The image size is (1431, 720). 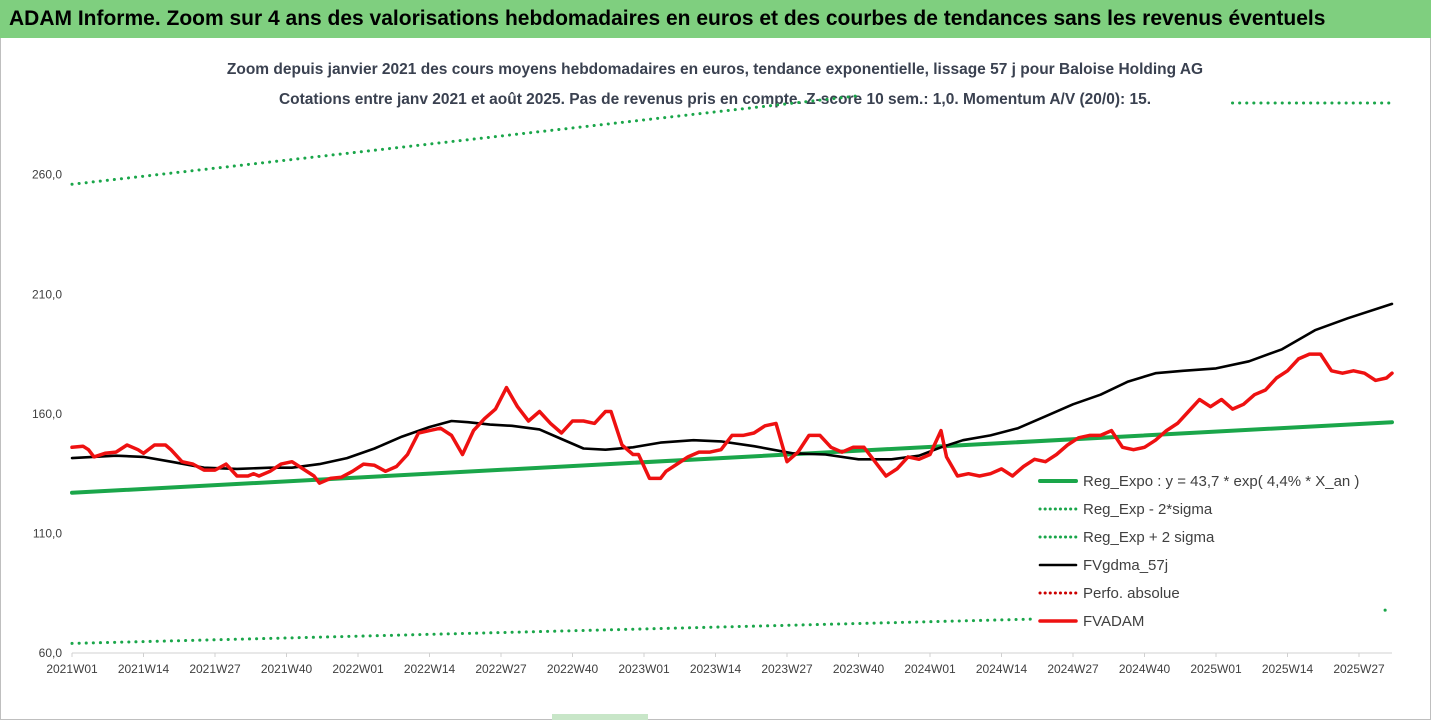 What do you see at coordinates (358, 669) in the screenshot?
I see `x-tick-label: 2022W01` at bounding box center [358, 669].